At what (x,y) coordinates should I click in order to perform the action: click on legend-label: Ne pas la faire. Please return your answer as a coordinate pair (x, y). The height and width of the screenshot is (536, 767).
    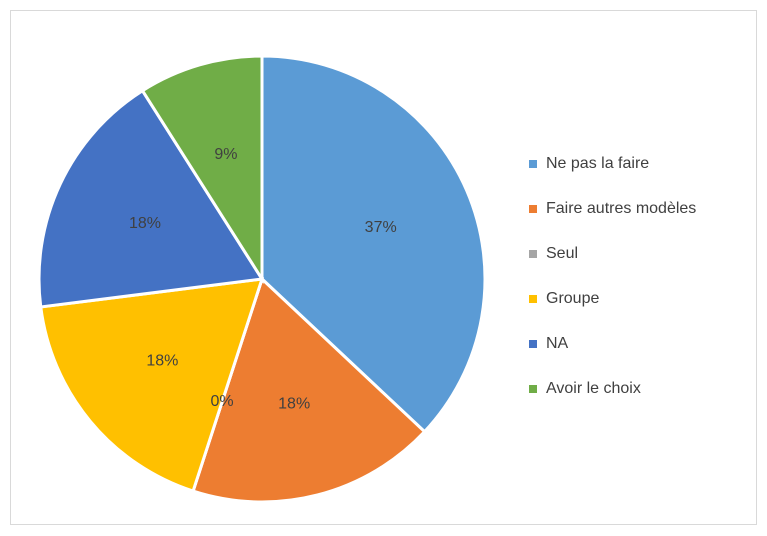
    Looking at the image, I should click on (597, 163).